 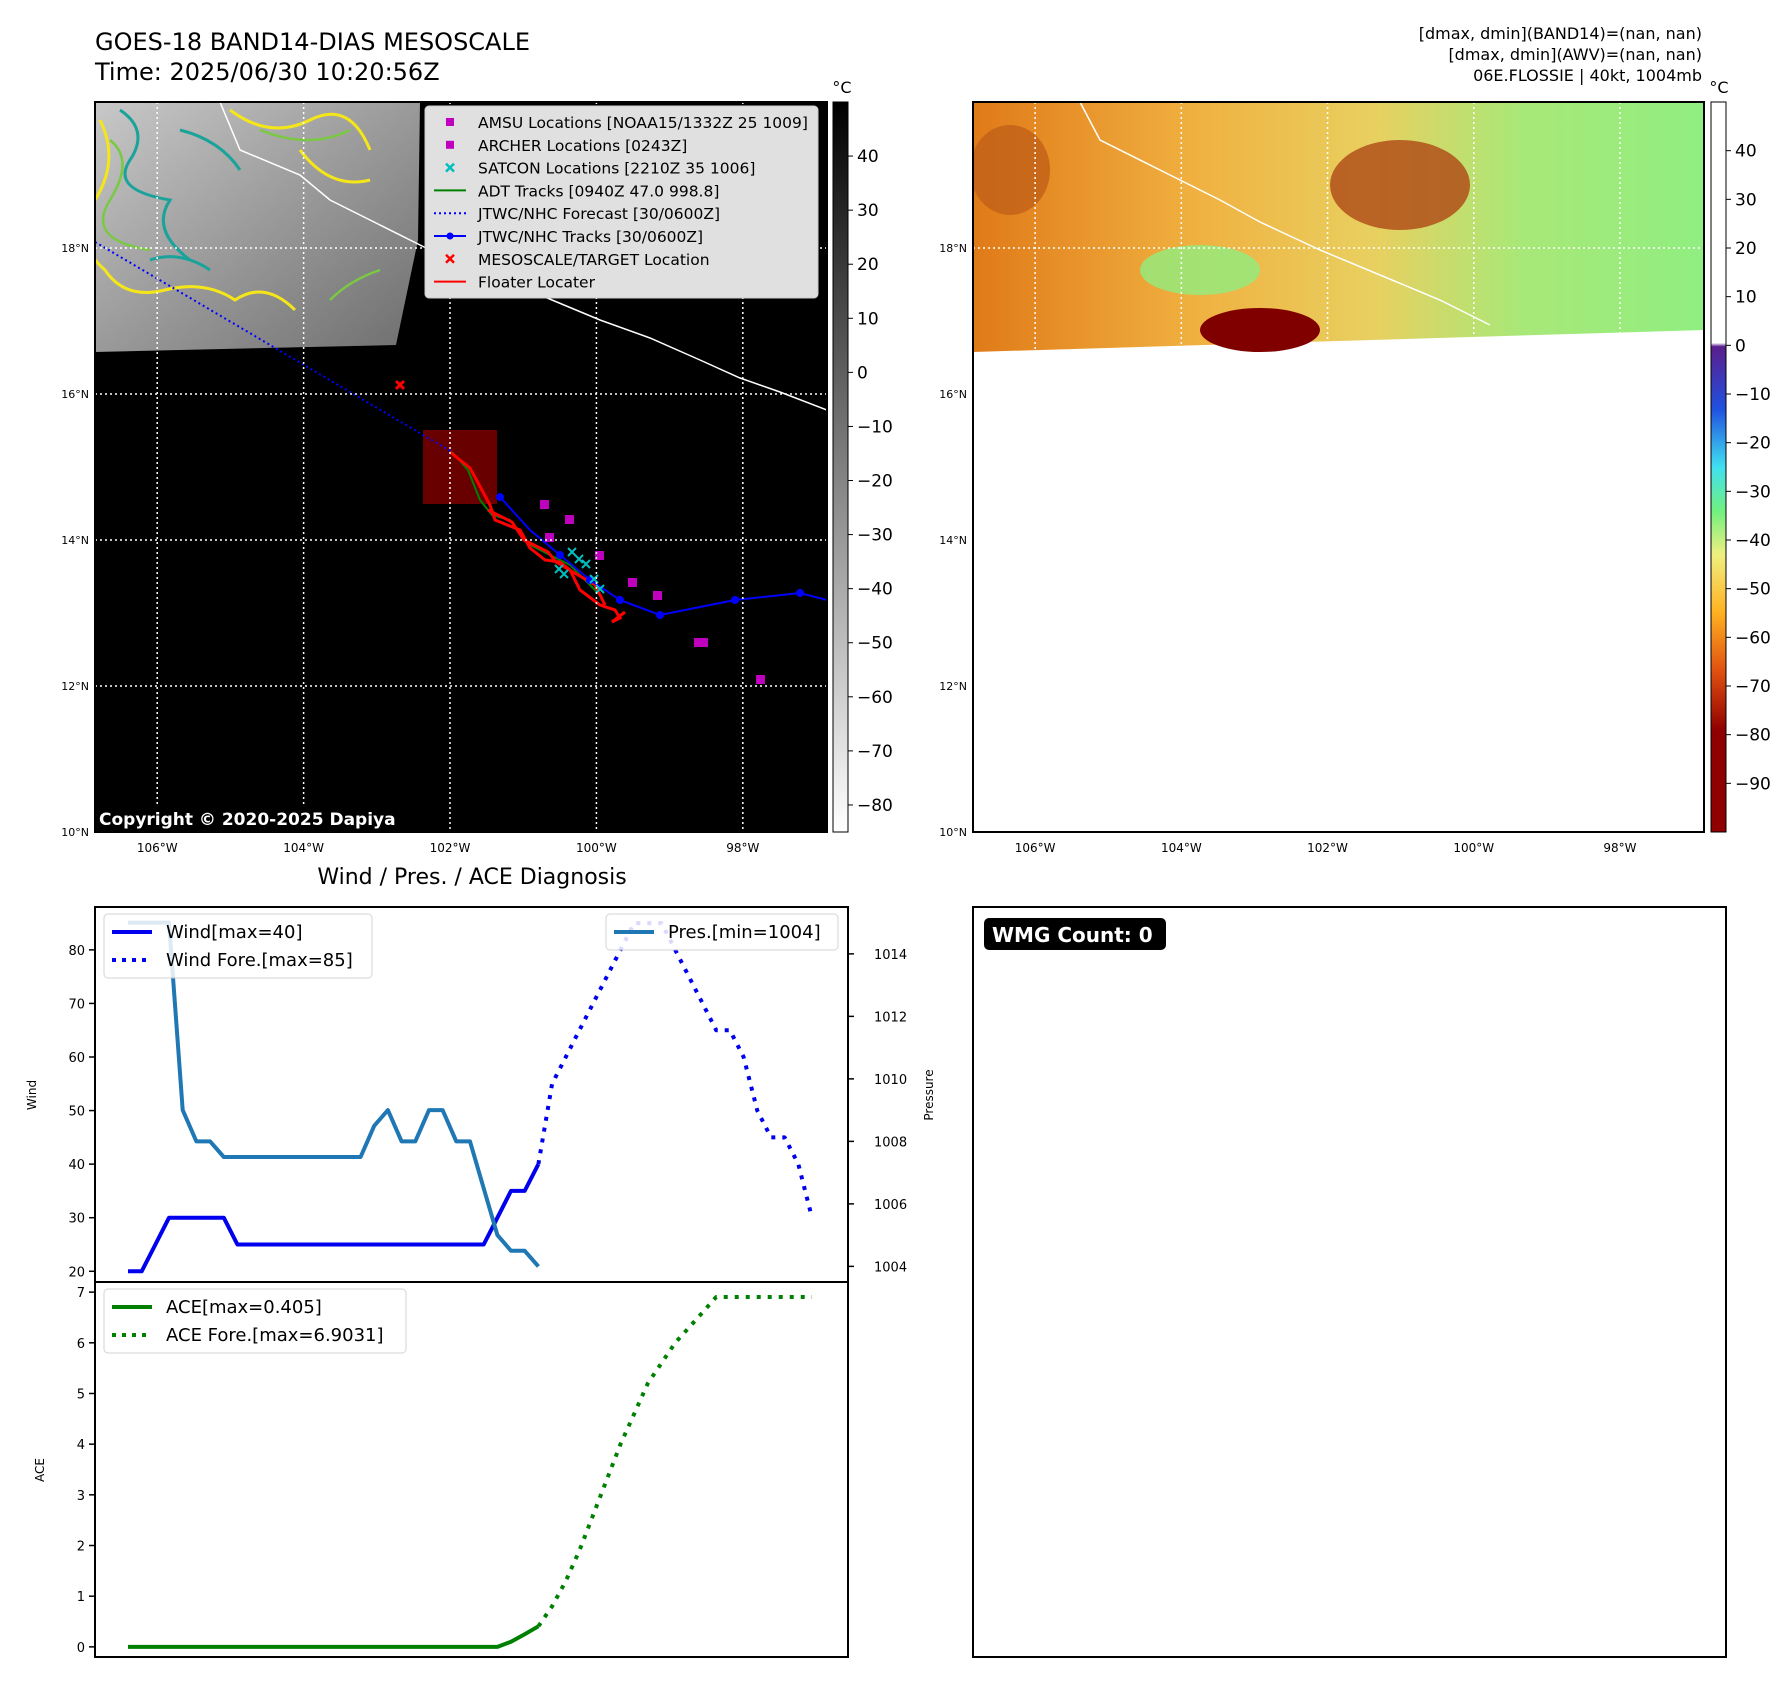 I want to click on left-legend-box, so click(x=621, y=202).